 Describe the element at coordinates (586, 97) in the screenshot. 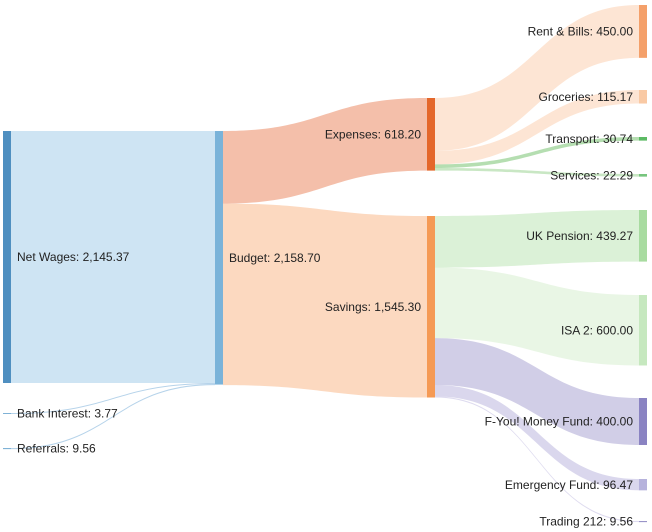

I see `label-groceries: Groceries: 115.17` at that location.